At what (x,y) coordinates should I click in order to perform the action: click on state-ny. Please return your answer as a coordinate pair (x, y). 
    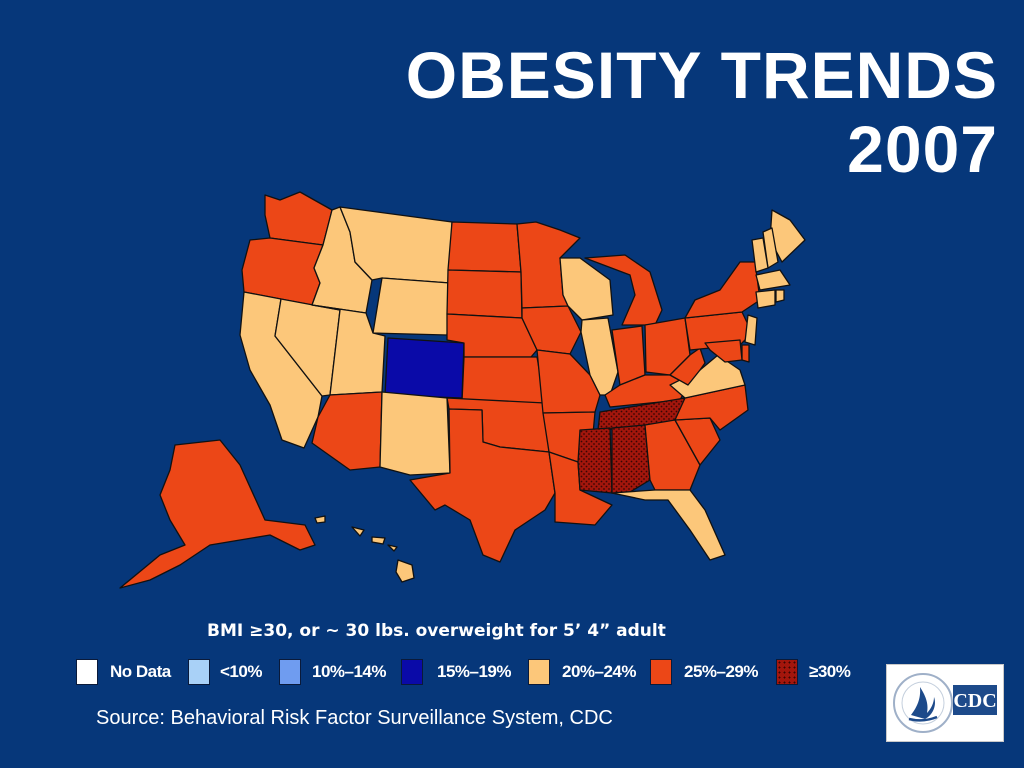
    Looking at the image, I should click on (722, 290).